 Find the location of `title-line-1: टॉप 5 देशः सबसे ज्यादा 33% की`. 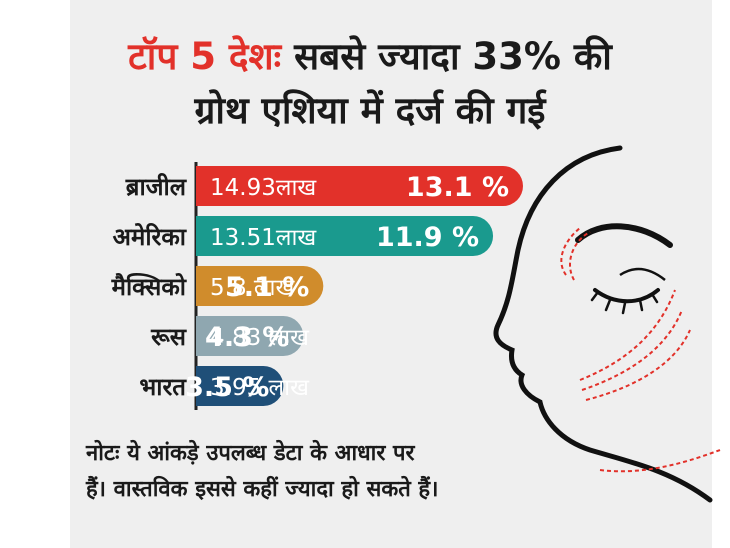

title-line-1: टॉप 5 देशः सबसे ज्यादा 33% की is located at coordinates (370, 57).